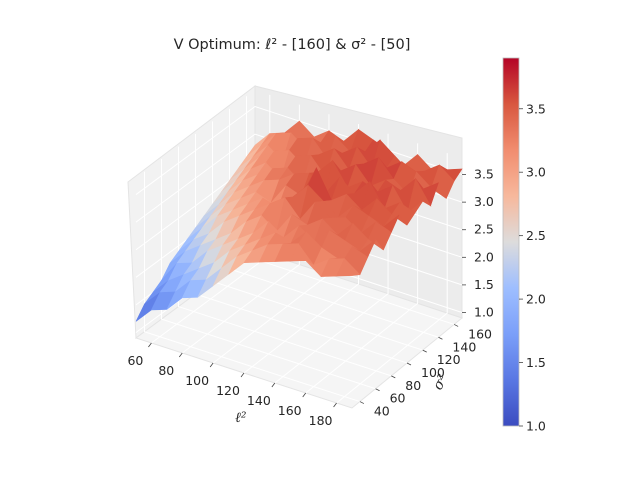  What do you see at coordinates (135, 360) in the screenshot?
I see `x-tick-label: 60` at bounding box center [135, 360].